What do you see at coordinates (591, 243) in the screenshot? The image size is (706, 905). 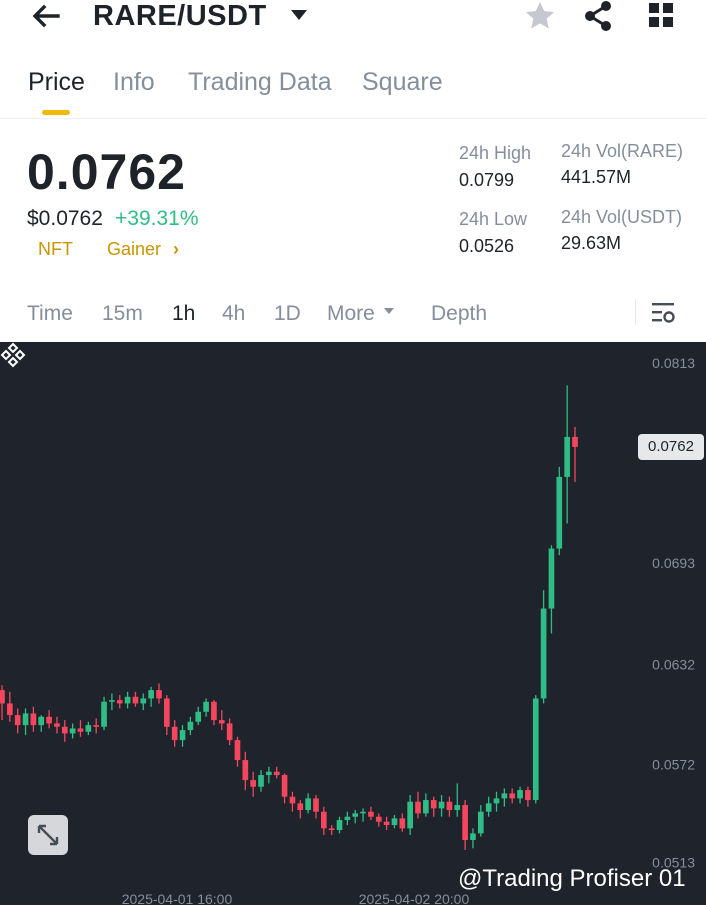 I see `vol-quote-value: 29.63M` at bounding box center [591, 243].